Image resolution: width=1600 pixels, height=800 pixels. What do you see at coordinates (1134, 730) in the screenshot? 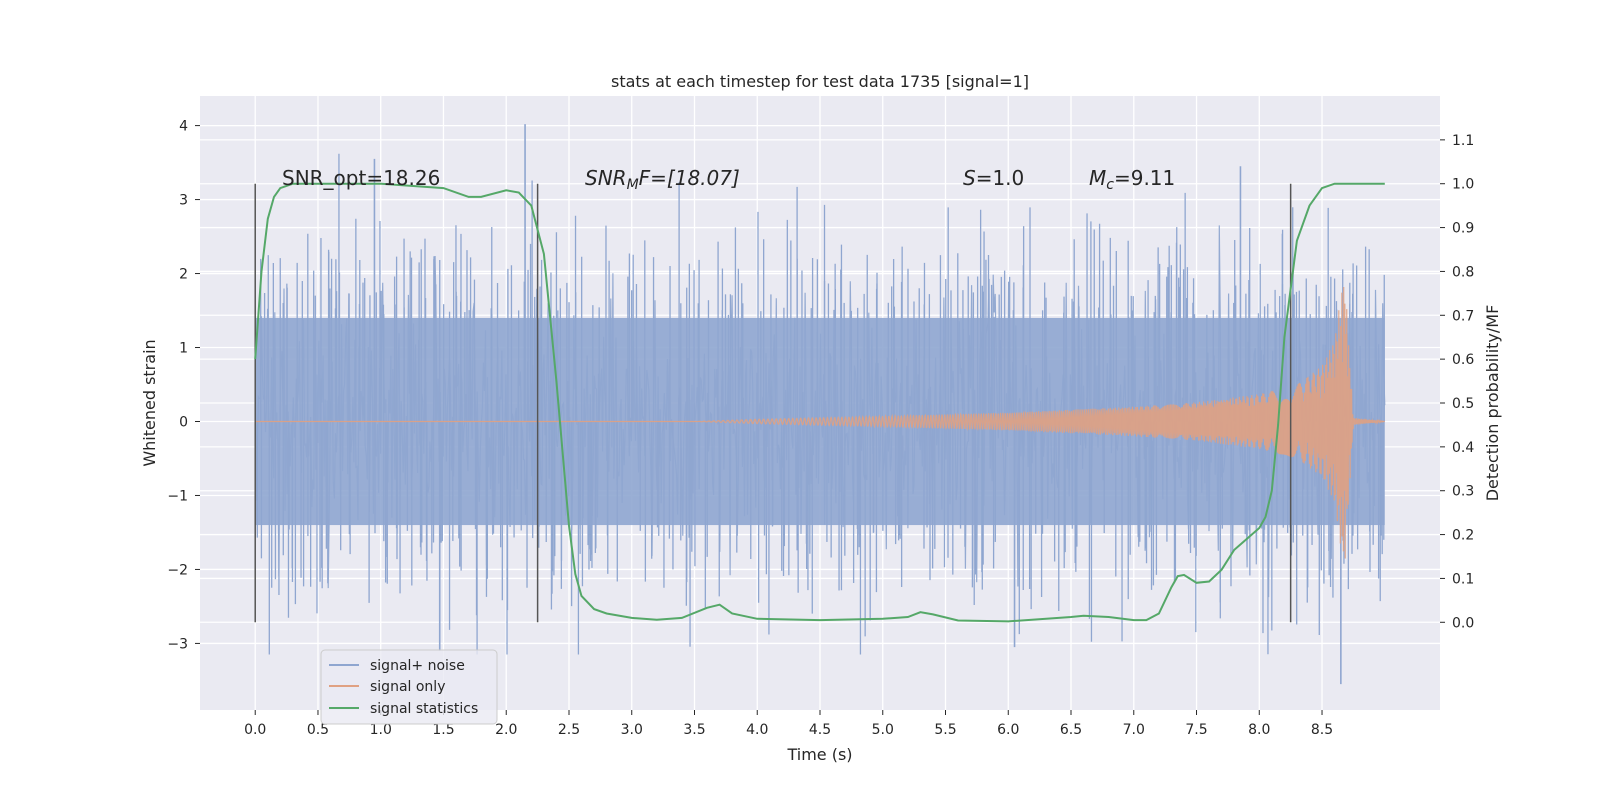
I see `x-tick-label-14: 7.0` at bounding box center [1134, 730].